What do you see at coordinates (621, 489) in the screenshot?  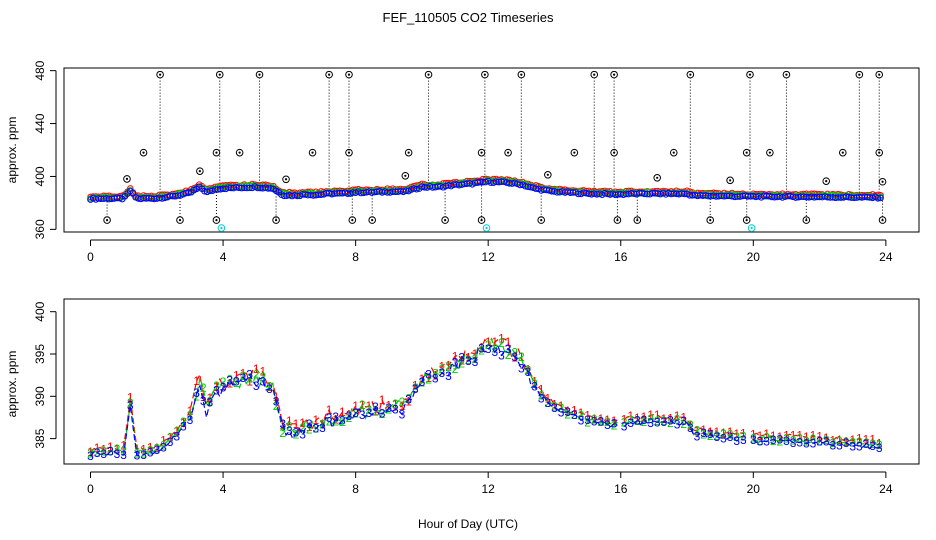 I see `bottom-x-tick-label: 16` at bounding box center [621, 489].